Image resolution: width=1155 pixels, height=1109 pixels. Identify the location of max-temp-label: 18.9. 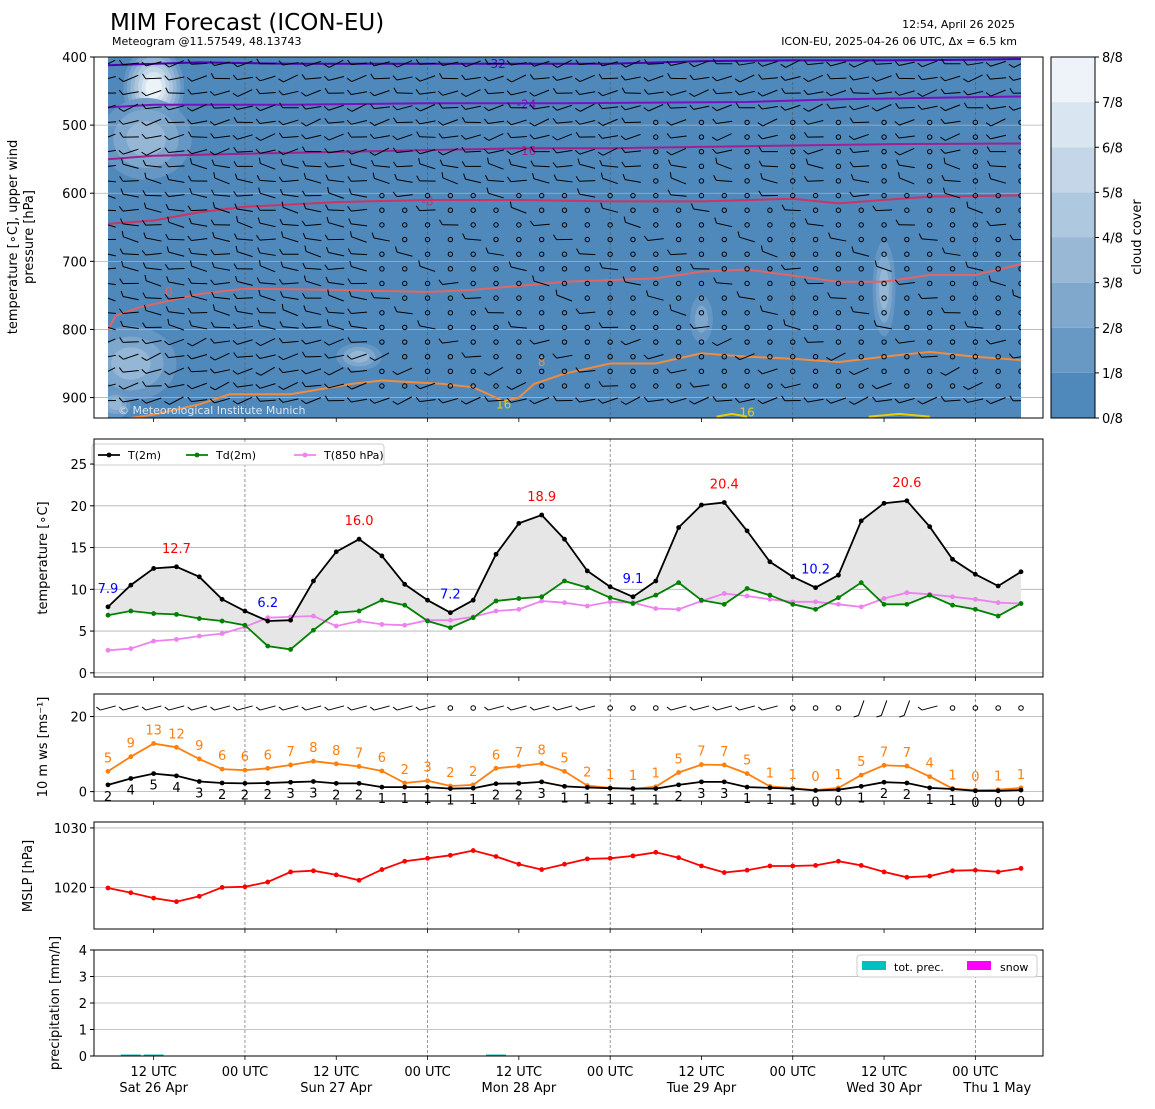
(541, 497).